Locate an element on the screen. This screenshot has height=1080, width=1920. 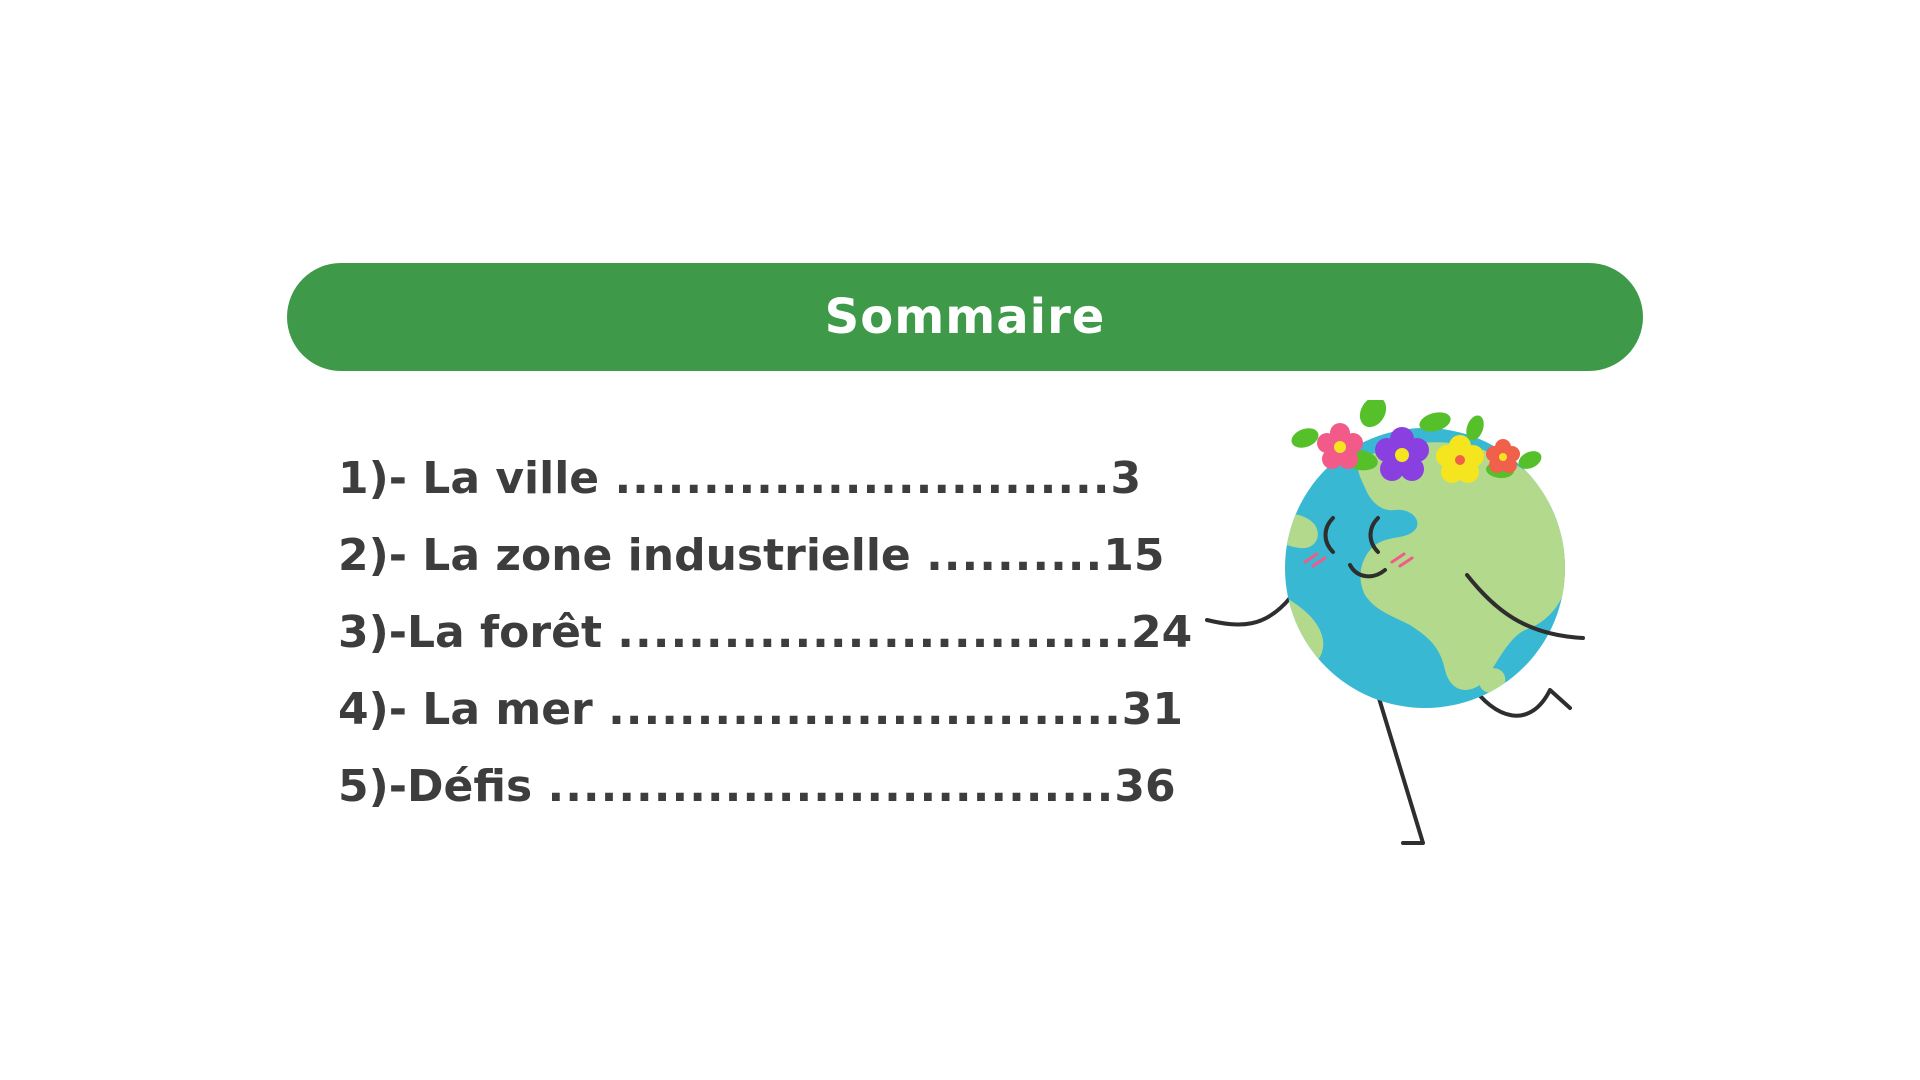
toc-item-page: 3 is located at coordinates (1126, 478).